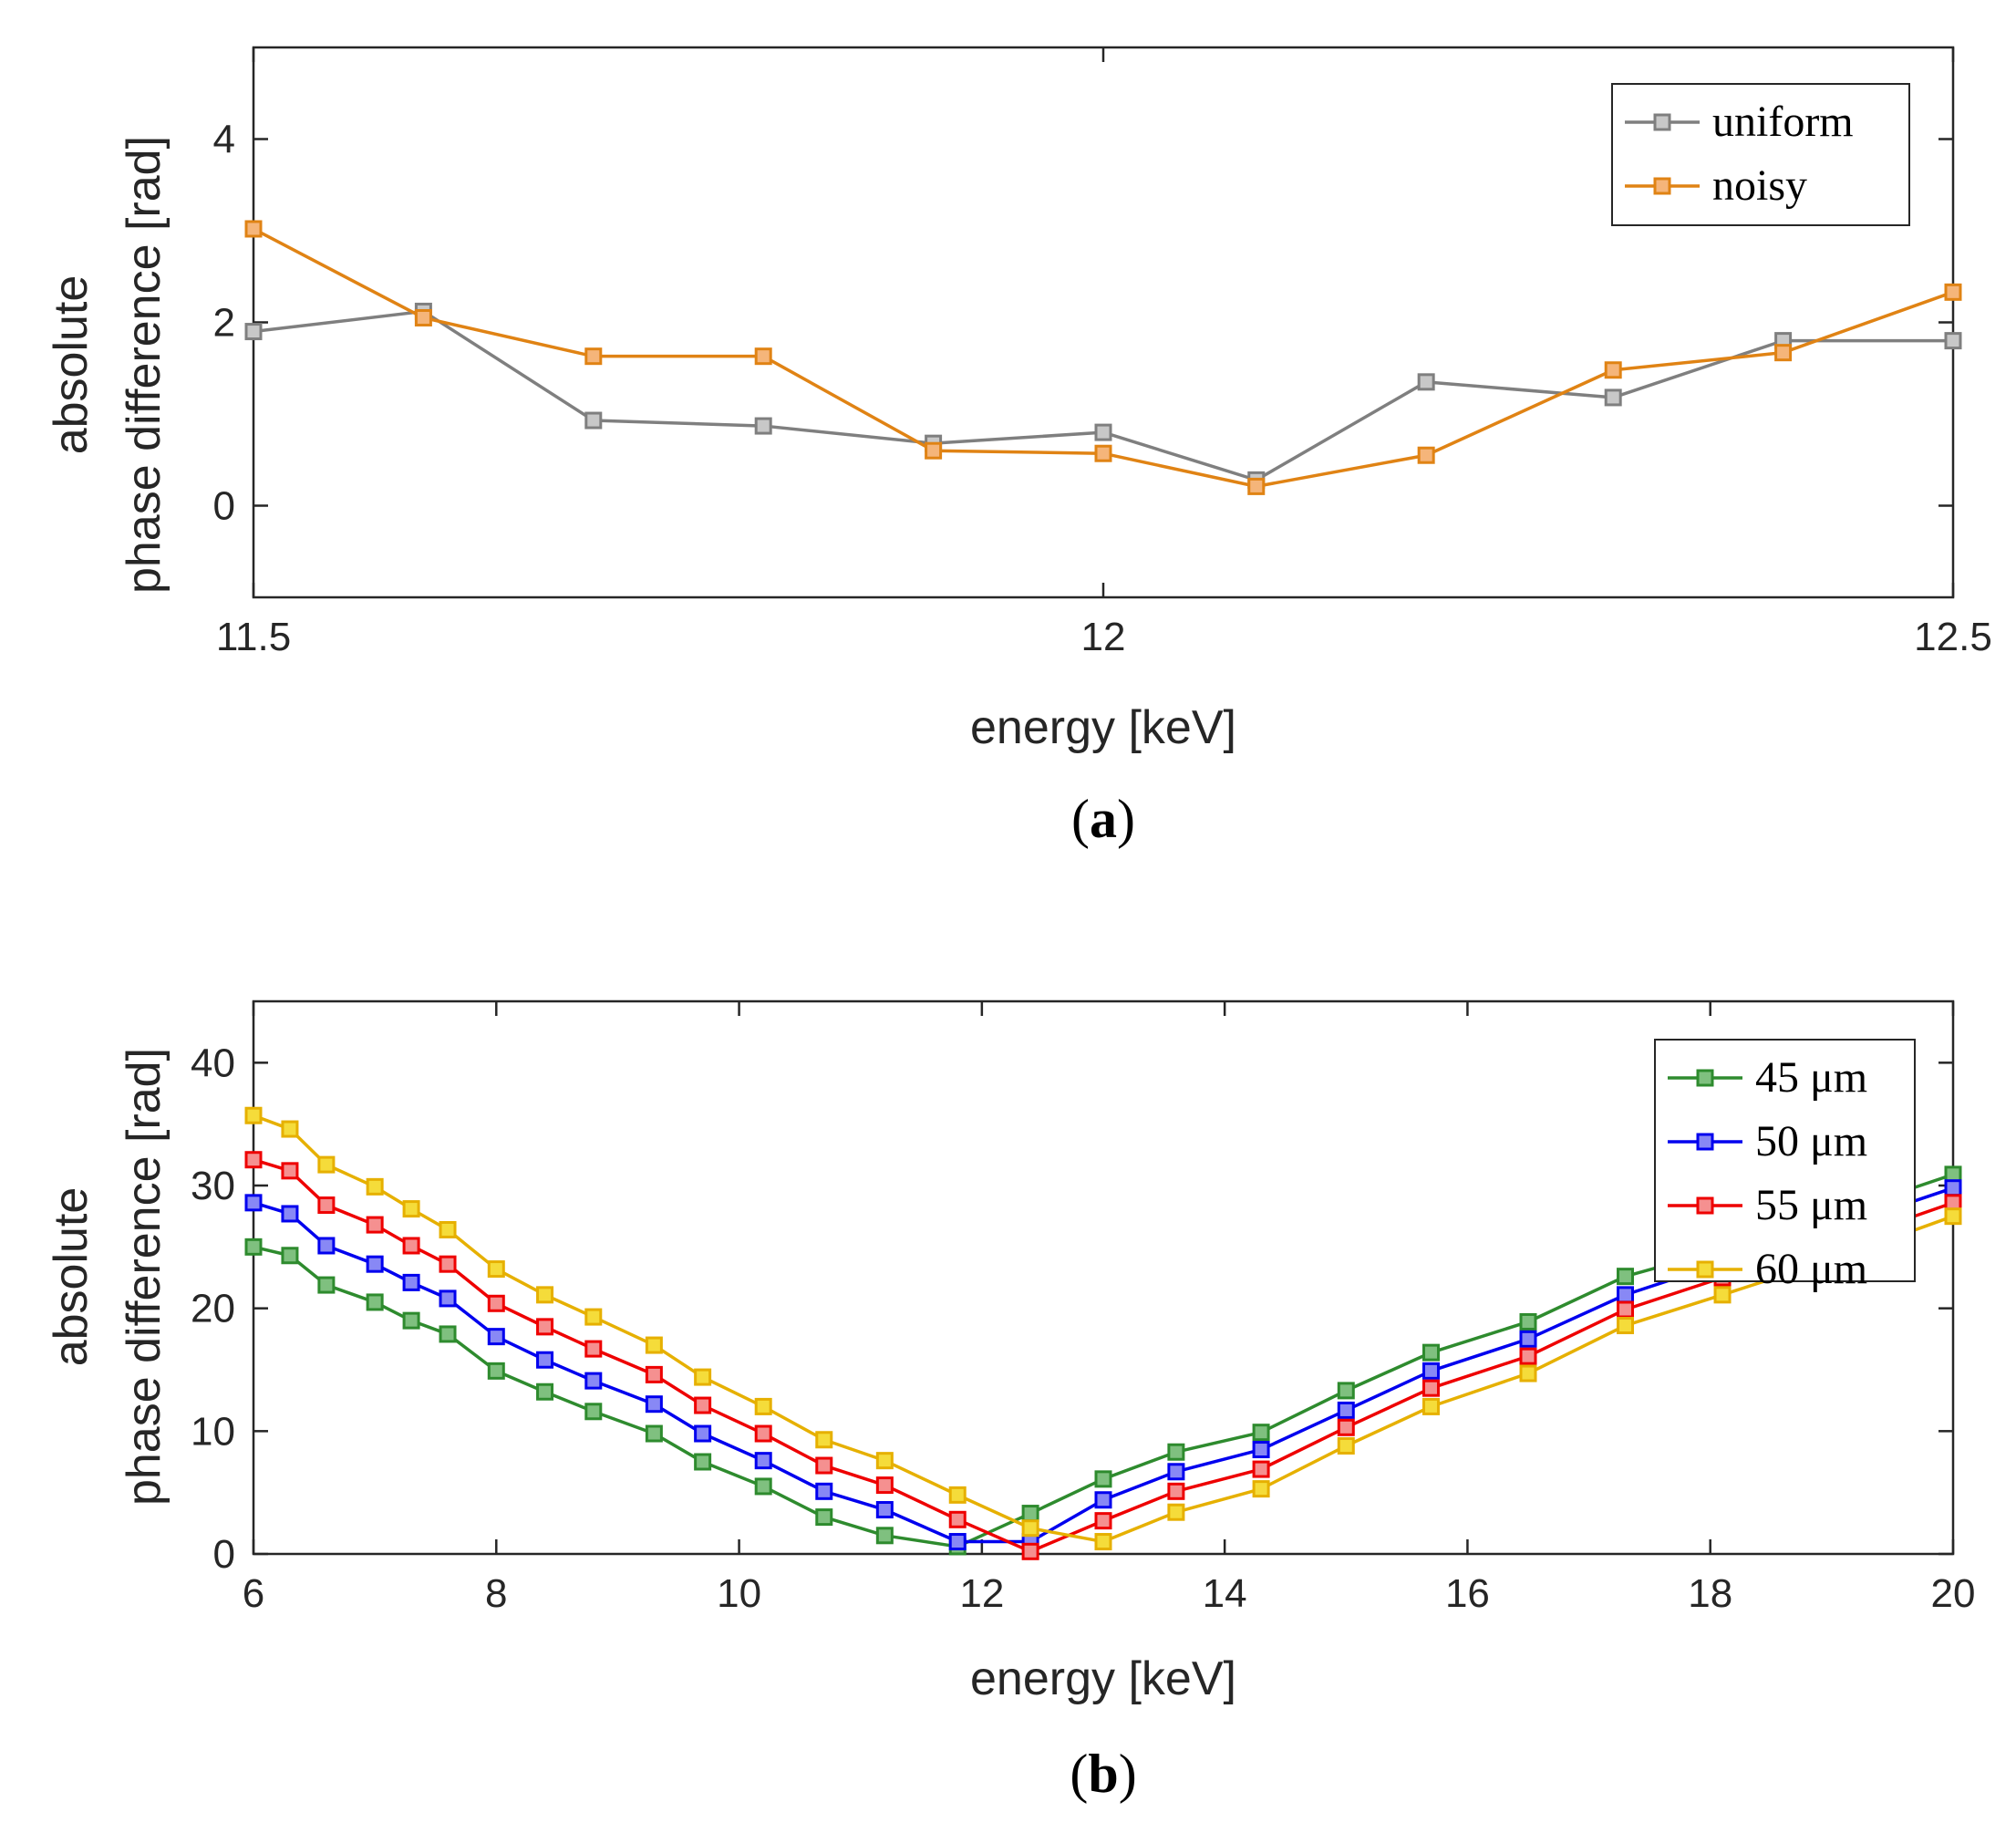 This screenshot has width=2016, height=1833. I want to click on legend-label: 50 μm, so click(1811, 1141).